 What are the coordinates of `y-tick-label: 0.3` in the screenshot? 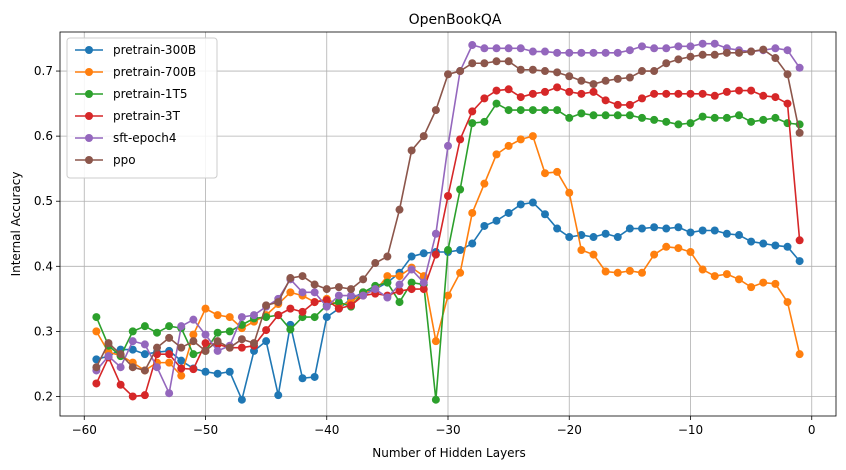 It's located at (43, 331).